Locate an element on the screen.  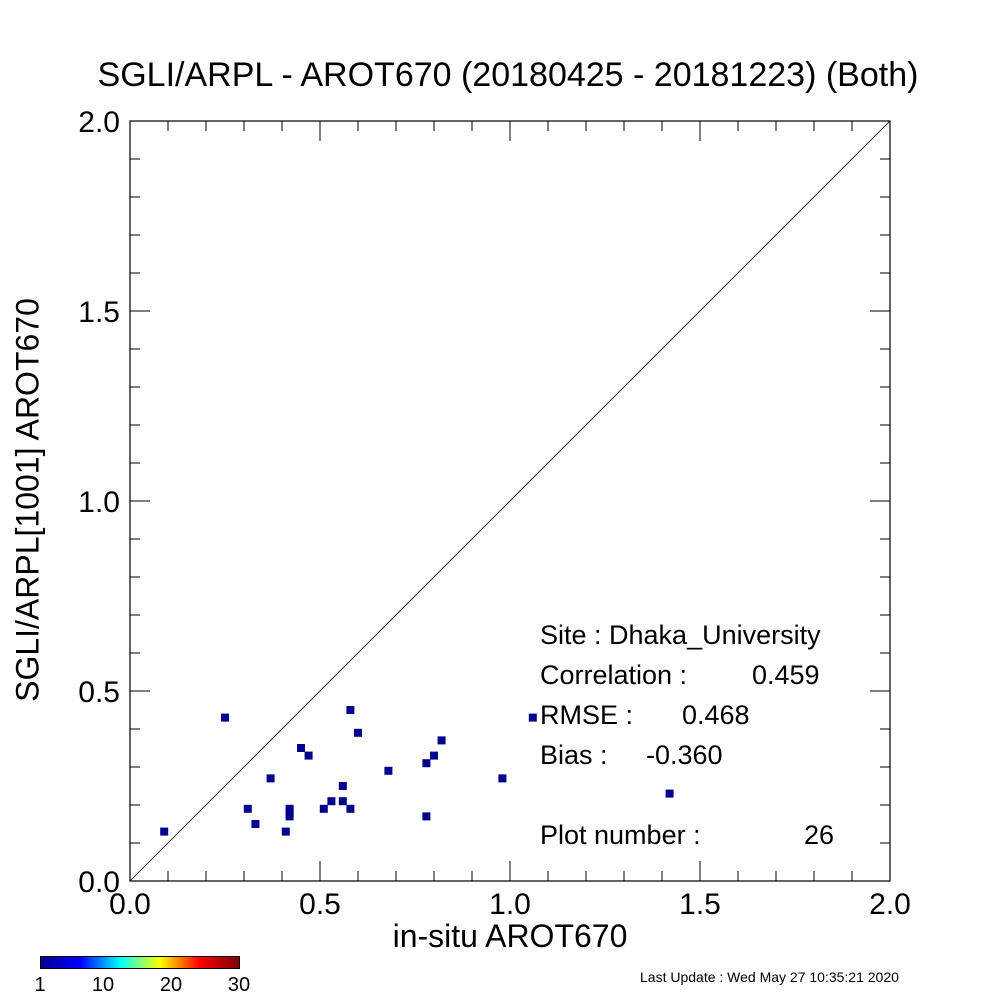
stats-bias-label: Bias : is located at coordinates (574, 755).